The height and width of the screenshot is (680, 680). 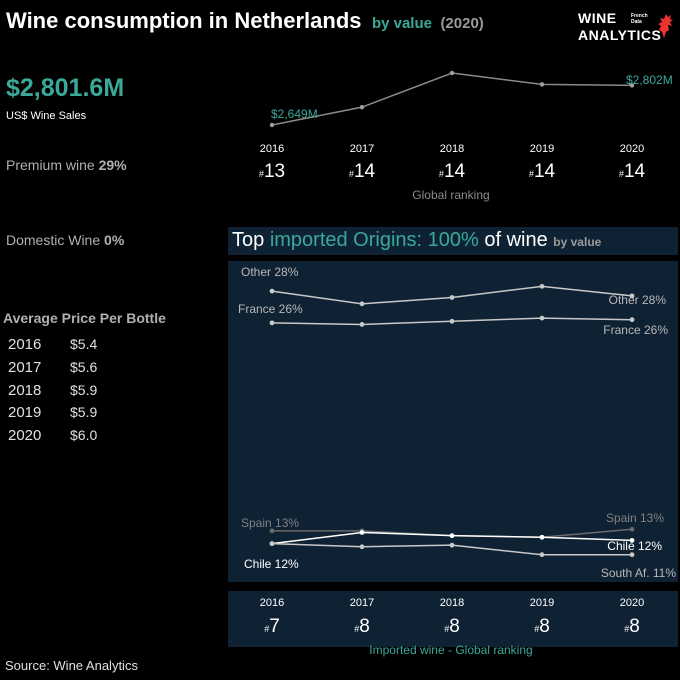 What do you see at coordinates (184, 20) in the screenshot?
I see `title-text: Wine consumption in Netherlands` at bounding box center [184, 20].